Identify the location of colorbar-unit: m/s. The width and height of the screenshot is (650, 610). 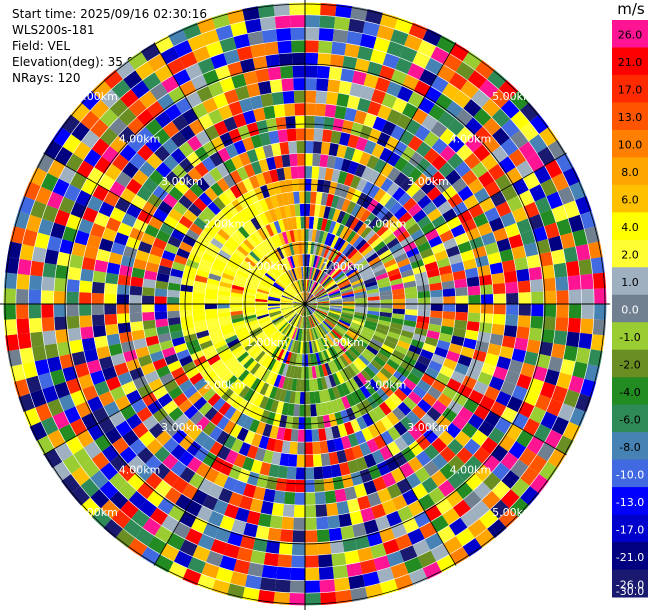
(631, 9).